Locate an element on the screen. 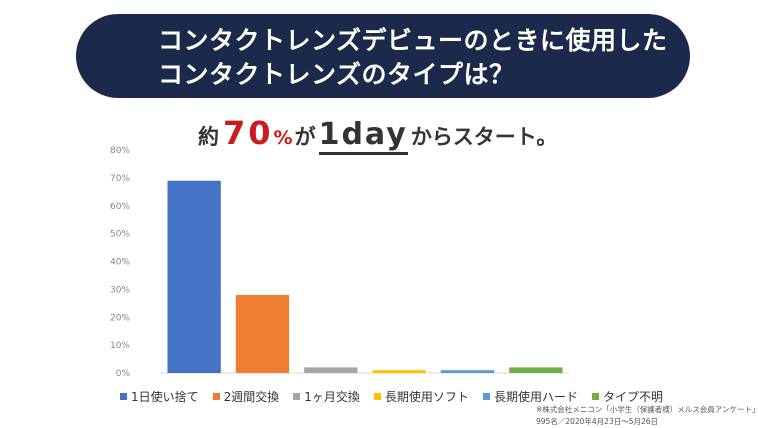 This screenshot has width=758, height=428. legend: 1日使い捨て 2週間交換 1ヶ月交換 長期使用ソフト 長期使用ハード タイプ不明 is located at coordinates (398, 396).